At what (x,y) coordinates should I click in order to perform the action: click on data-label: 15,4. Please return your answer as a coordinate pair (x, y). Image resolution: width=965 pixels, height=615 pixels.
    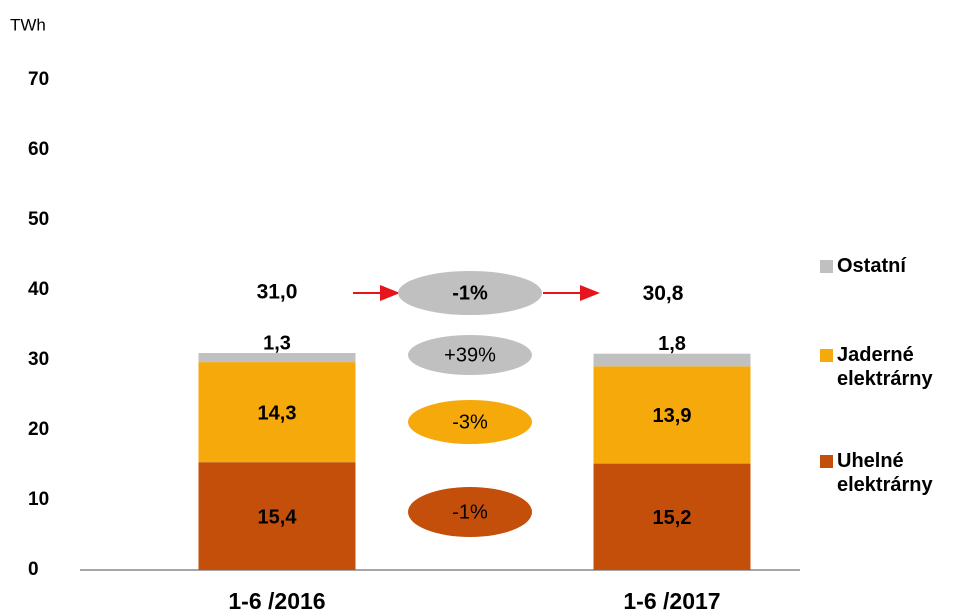
    Looking at the image, I should click on (278, 517).